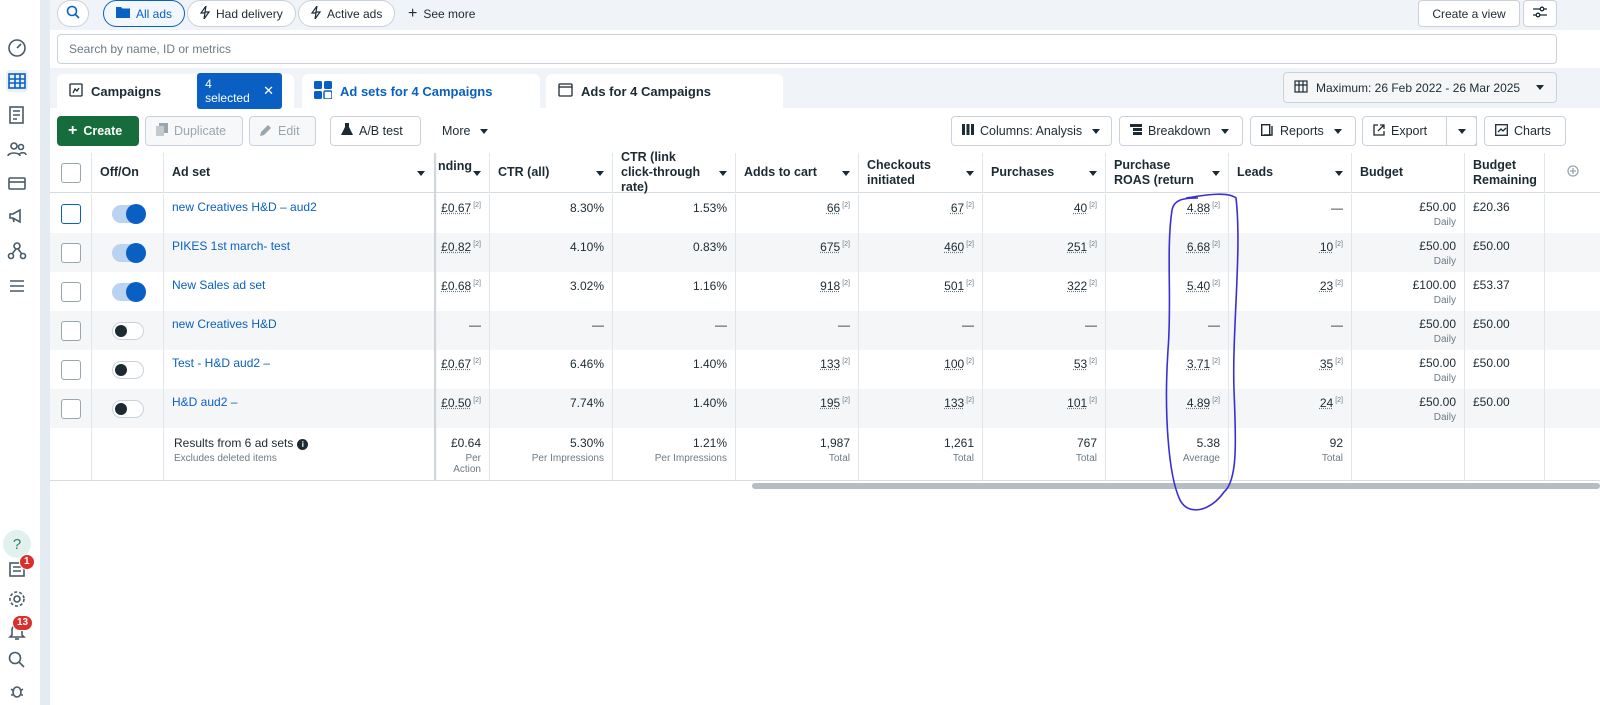 The width and height of the screenshot is (1600, 705). What do you see at coordinates (17, 691) in the screenshot?
I see `bug-report-icon` at bounding box center [17, 691].